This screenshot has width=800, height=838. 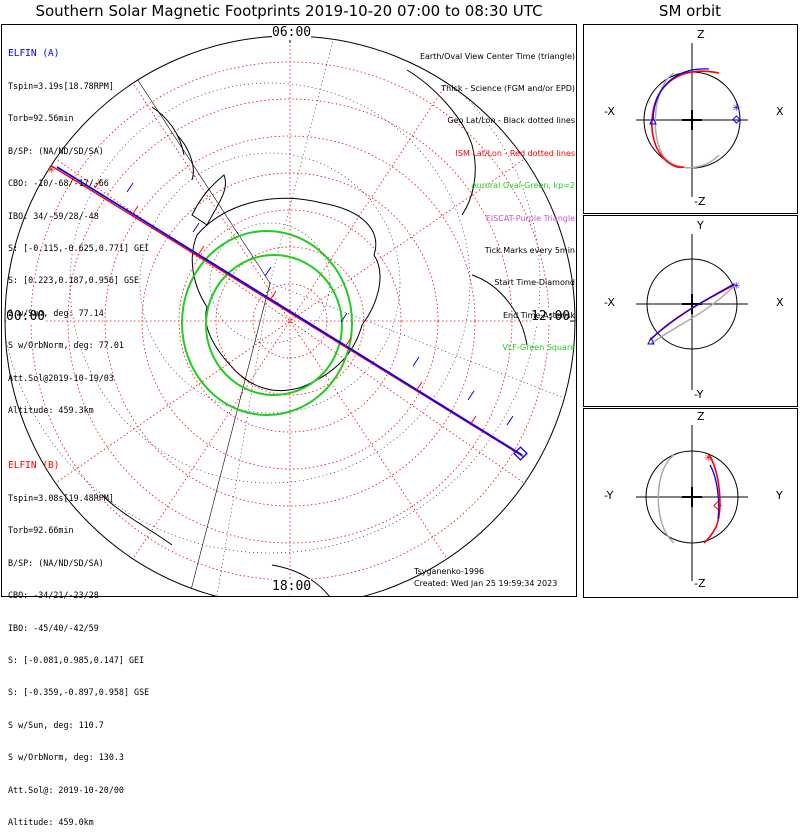 I want to click on elfin-a-line: S: [-0.115,-0.625,0.771] GEI, so click(x=79, y=247).